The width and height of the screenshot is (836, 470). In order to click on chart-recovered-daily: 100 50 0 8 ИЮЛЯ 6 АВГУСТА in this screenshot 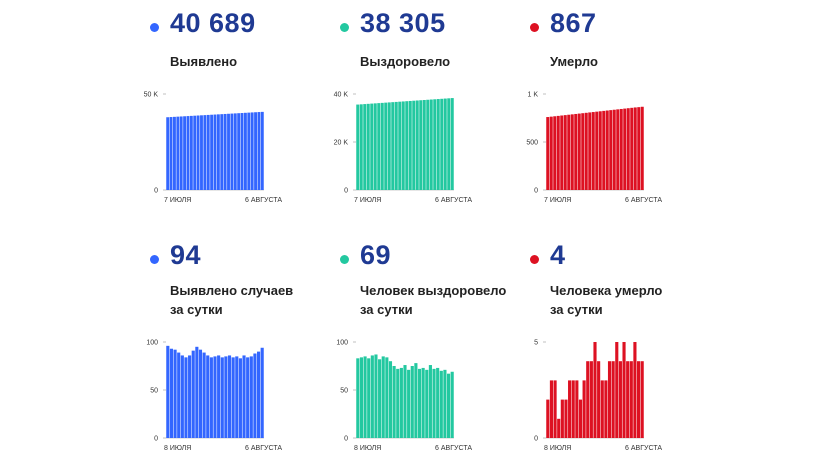, I will do `click(404, 396)`.